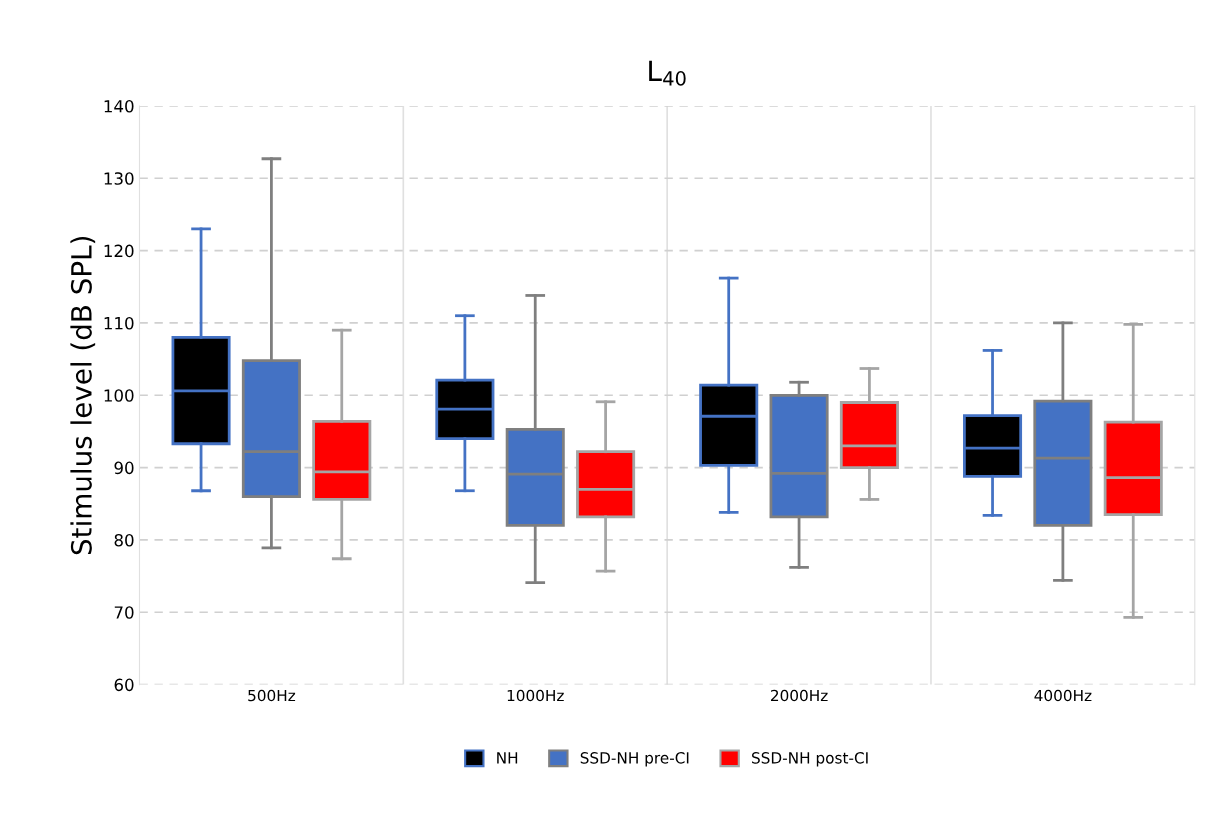 This screenshot has height=815, width=1213. Describe the element at coordinates (634, 759) in the screenshot. I see `legend-label: SSD-NH pre-CI` at that location.